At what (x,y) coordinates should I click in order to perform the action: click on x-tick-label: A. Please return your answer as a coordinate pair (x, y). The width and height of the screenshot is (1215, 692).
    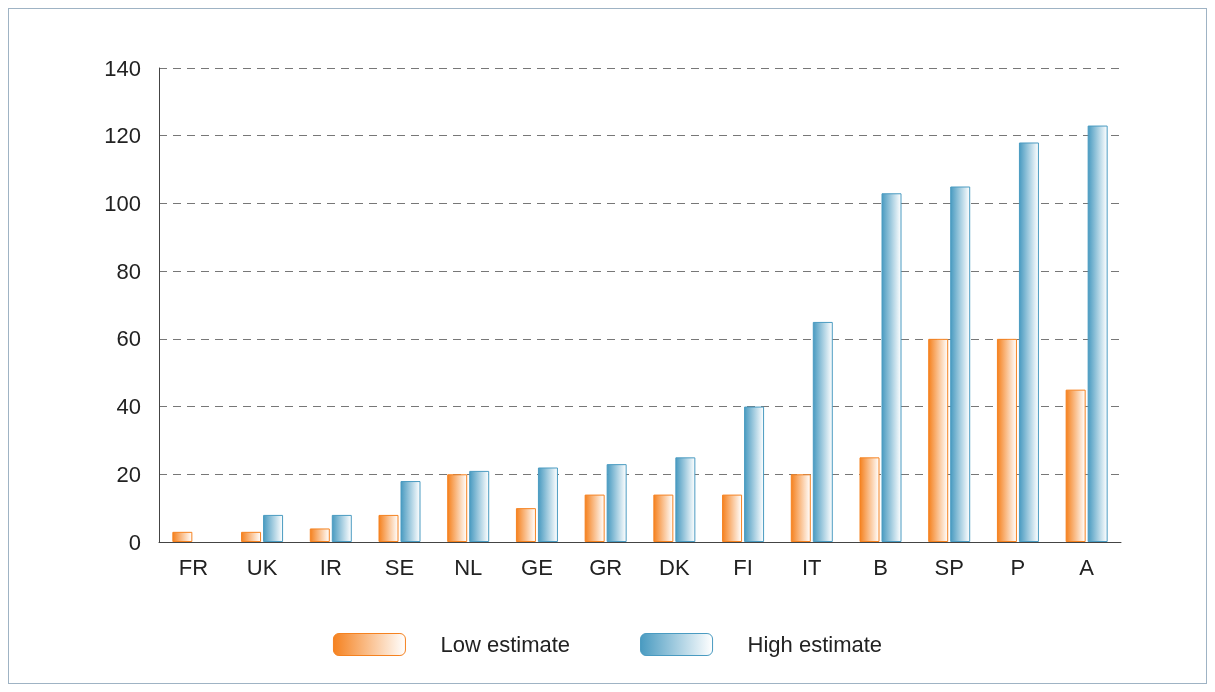
    Looking at the image, I should click on (1087, 567).